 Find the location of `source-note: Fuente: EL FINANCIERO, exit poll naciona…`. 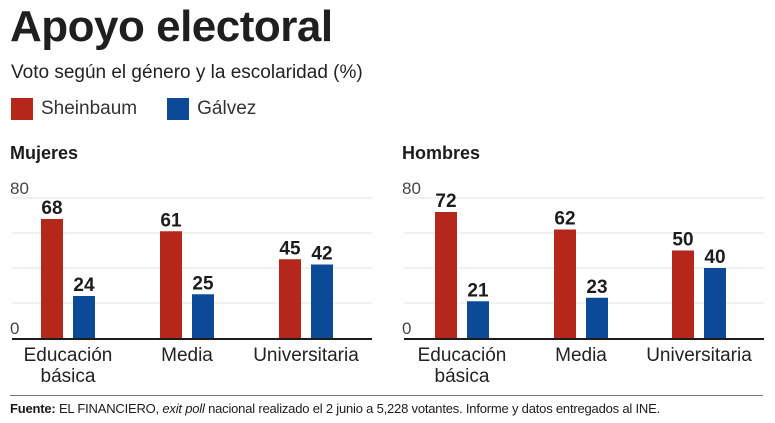

source-note: Fuente: EL FINANCIERO, exit poll naciona… is located at coordinates (335, 408).